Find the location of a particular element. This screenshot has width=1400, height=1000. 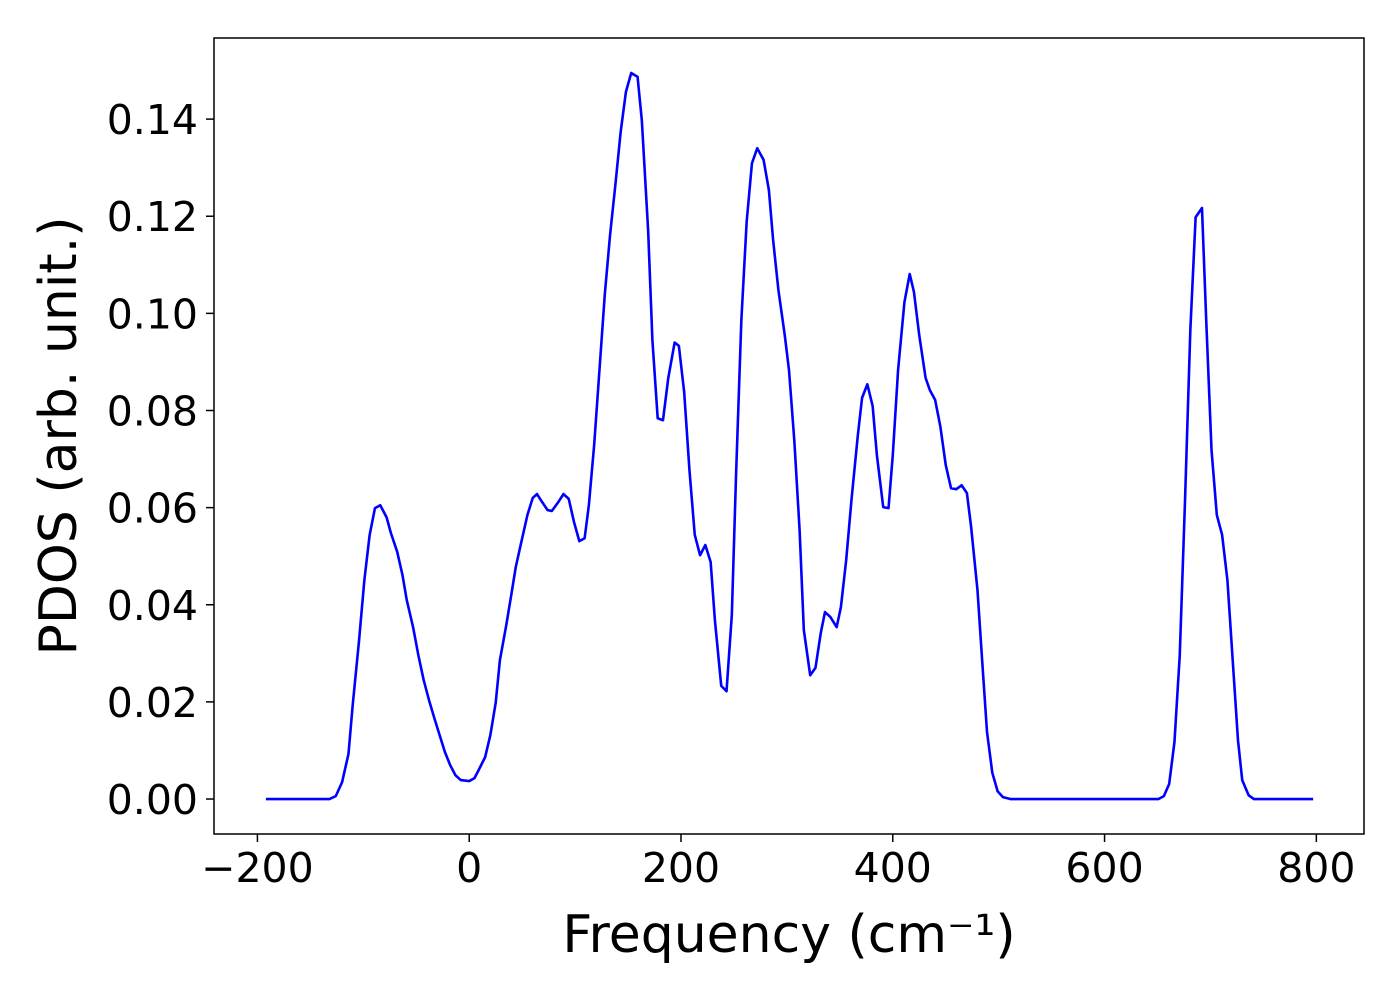

y-tick-label: 0.02 is located at coordinates (152, 703).